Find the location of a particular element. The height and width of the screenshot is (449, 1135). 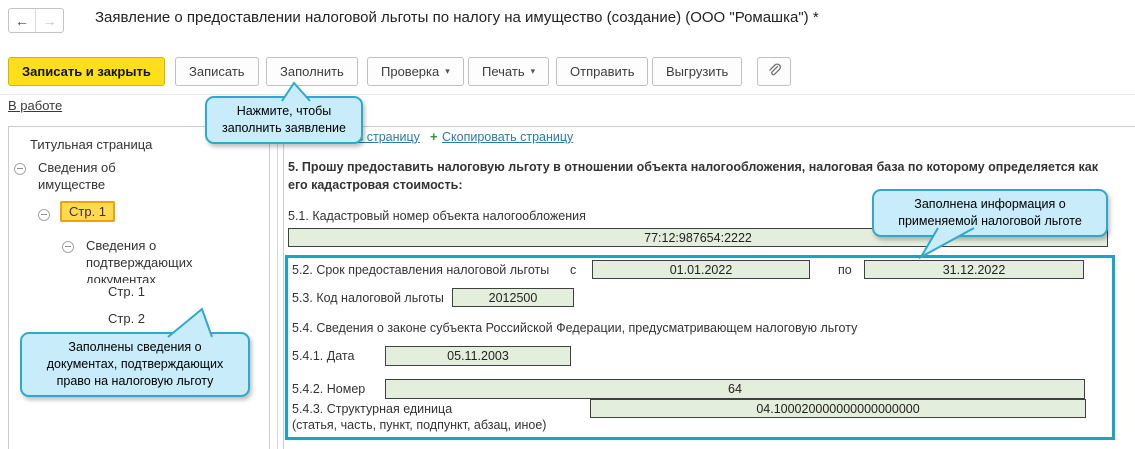

check-button: Проверка ▾ is located at coordinates (415, 71).